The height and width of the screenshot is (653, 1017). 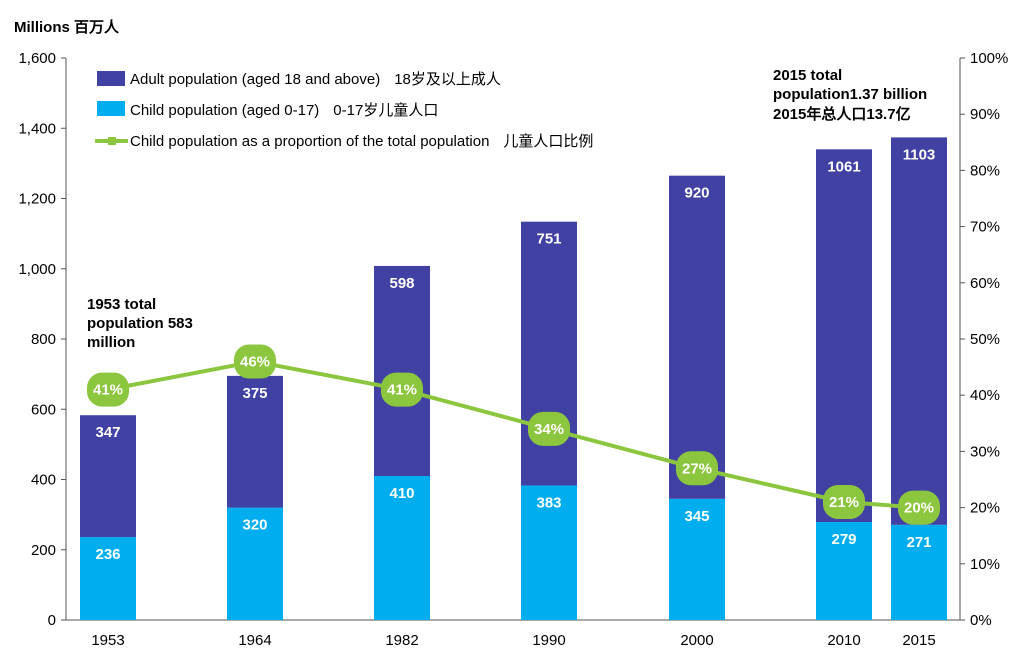 I want to click on y2-tick-label: 0%, so click(x=981, y=620).